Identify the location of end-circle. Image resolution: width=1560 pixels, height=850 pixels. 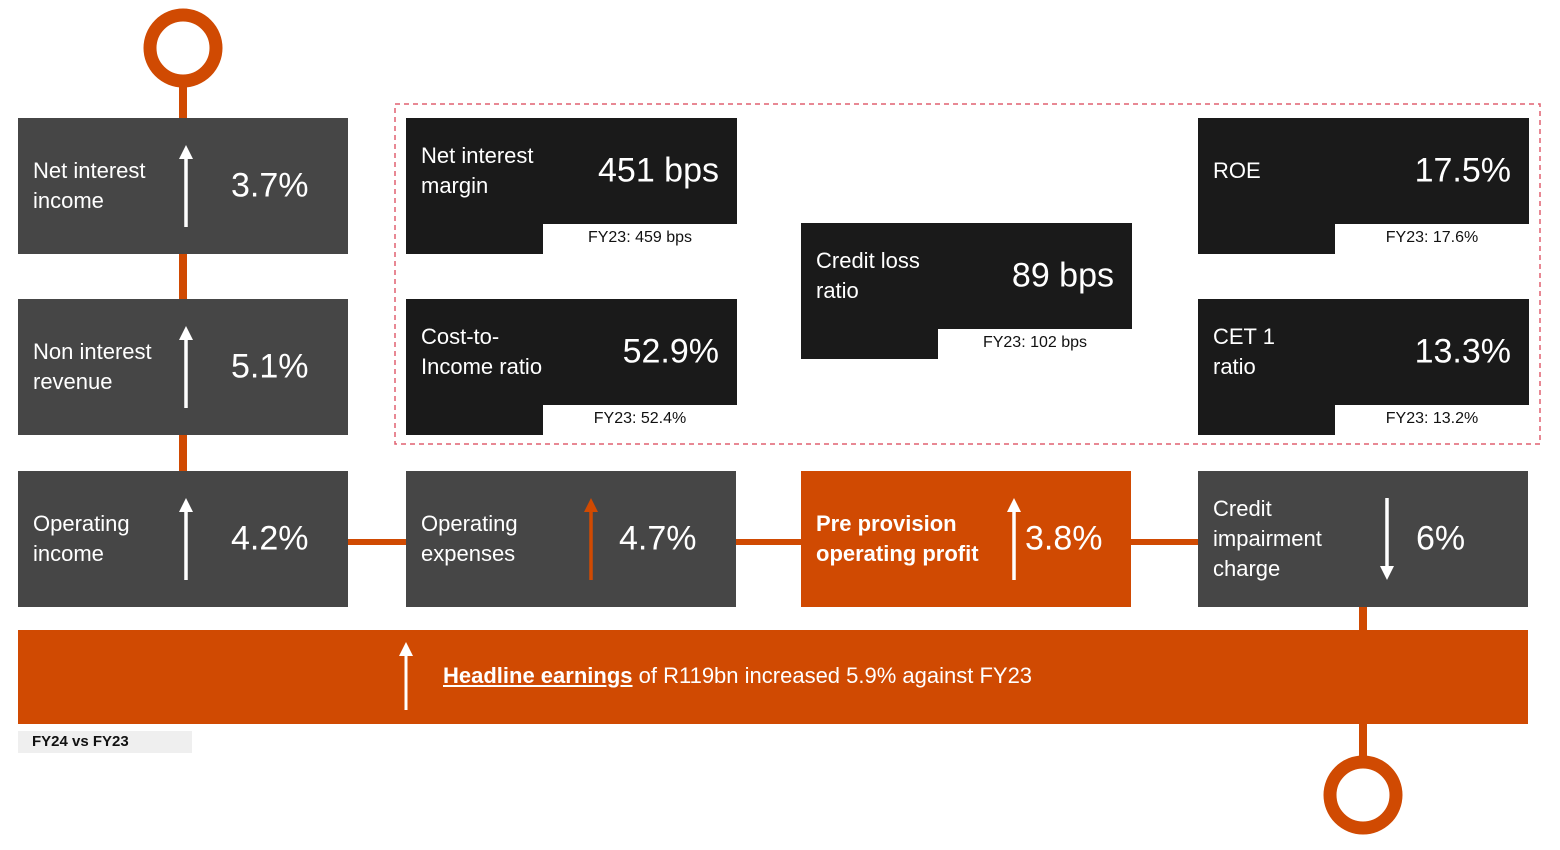
(1363, 795).